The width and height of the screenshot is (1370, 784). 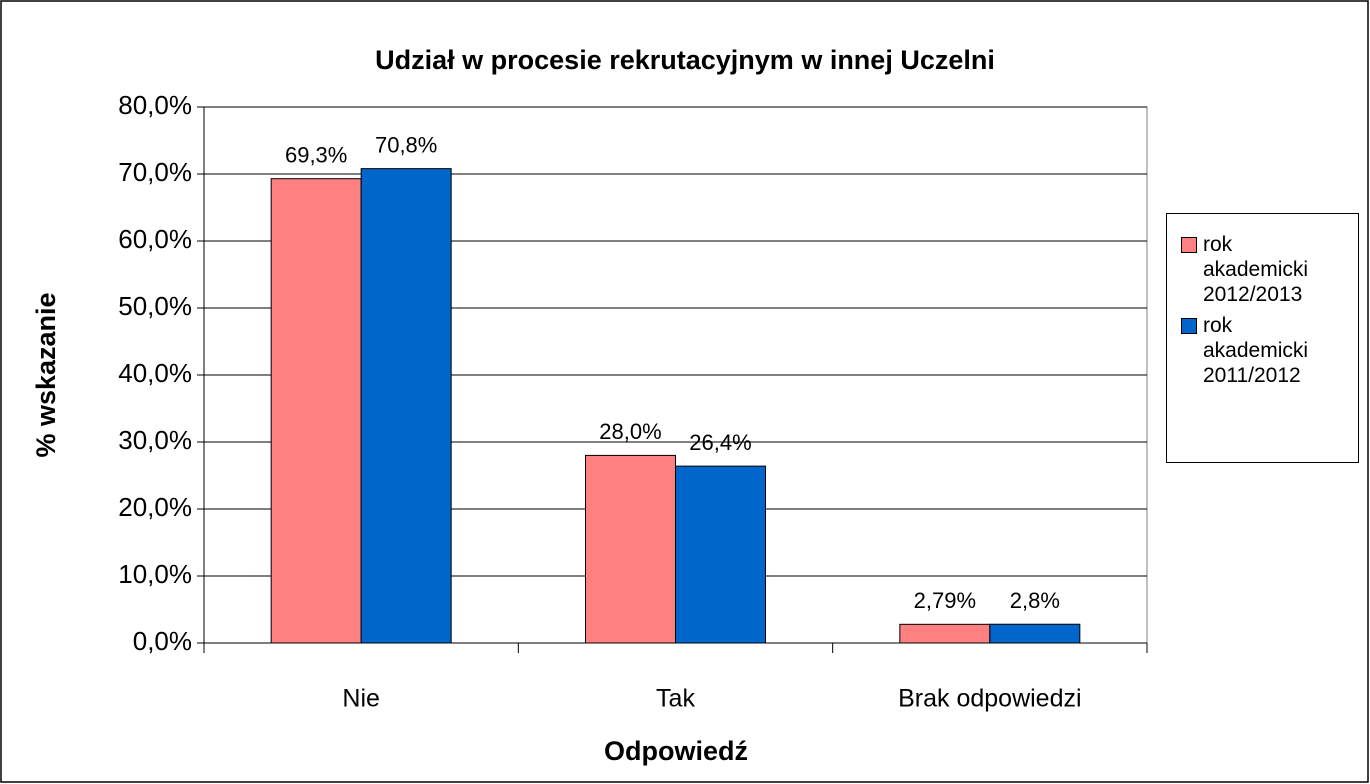 What do you see at coordinates (675, 699) in the screenshot?
I see `x-tick-label: Tak` at bounding box center [675, 699].